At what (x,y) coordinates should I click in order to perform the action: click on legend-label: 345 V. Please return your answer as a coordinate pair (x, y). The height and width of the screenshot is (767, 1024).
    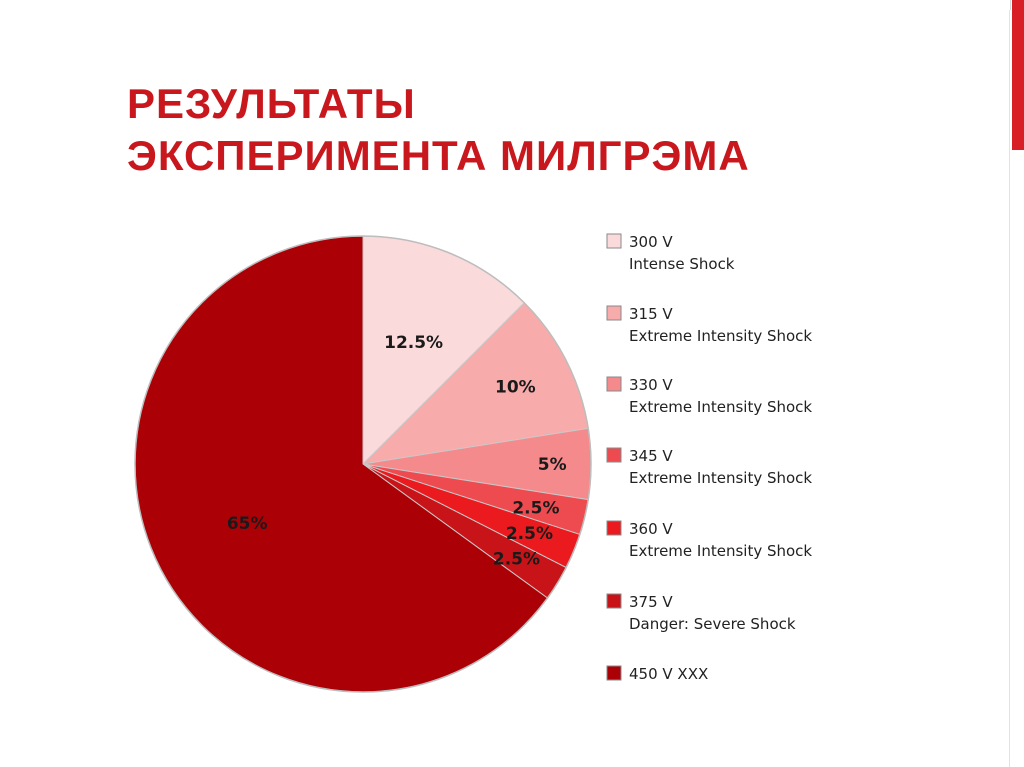
    Looking at the image, I should click on (651, 456).